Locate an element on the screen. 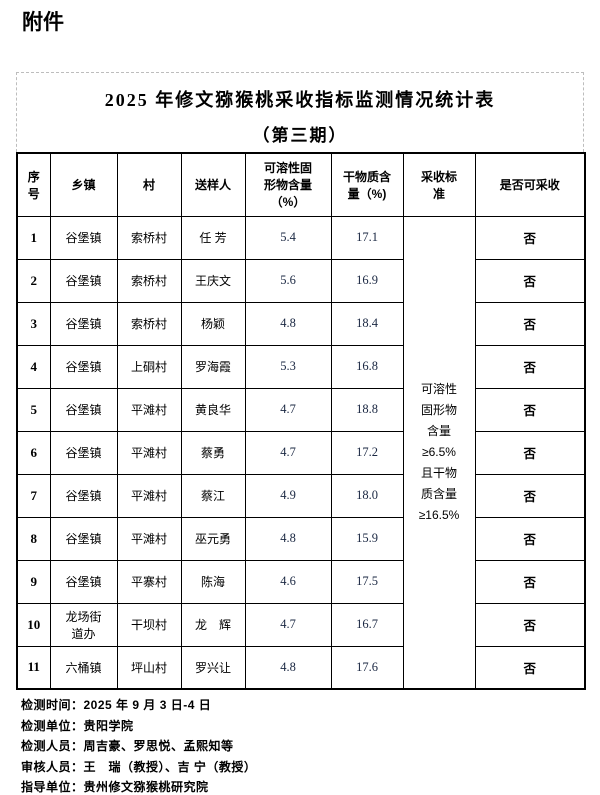 Image resolution: width=600 pixels, height=795 pixels. table-row: 2 谷堡镇 索桥村 王庆文 5.6 16.9 否 is located at coordinates (301, 280).